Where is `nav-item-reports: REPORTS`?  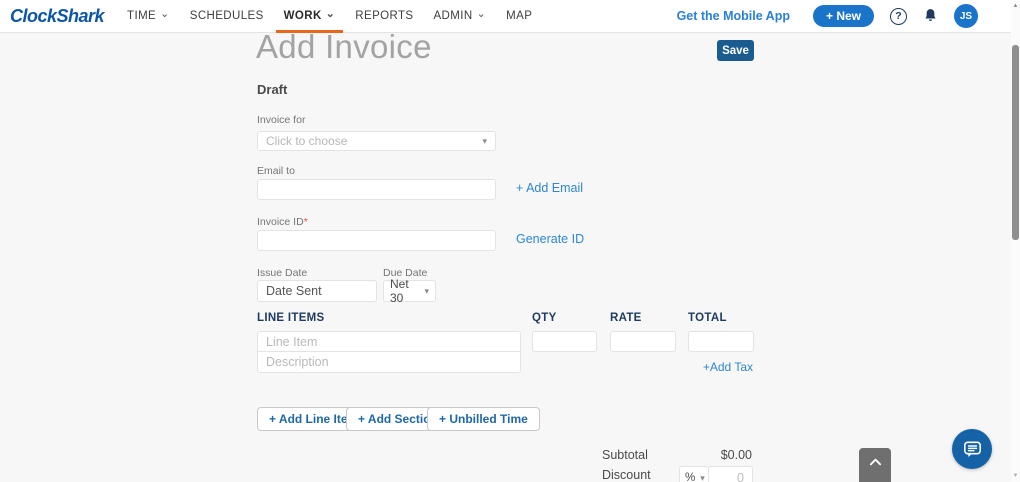 nav-item-reports: REPORTS is located at coordinates (384, 16).